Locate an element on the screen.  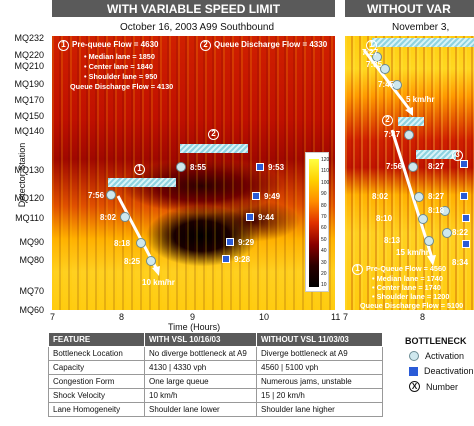
colorbar-tick: 50 is located at coordinates (324, 239).